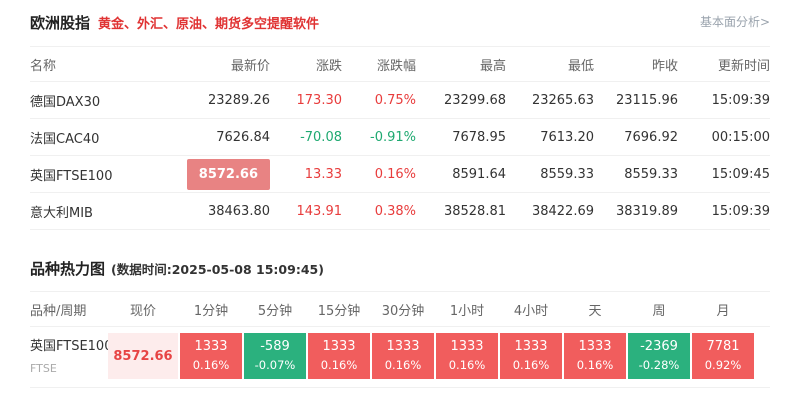  Describe the element at coordinates (71, 176) in the screenshot. I see `index-name: 英国FTSE100` at that location.